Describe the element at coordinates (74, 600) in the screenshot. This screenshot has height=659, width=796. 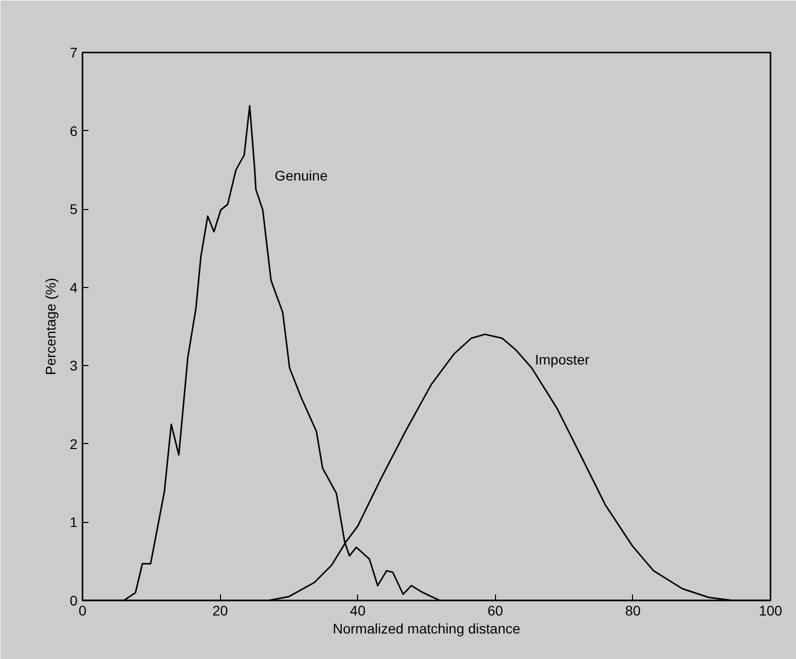
I see `y-tick-label: 0` at that location.